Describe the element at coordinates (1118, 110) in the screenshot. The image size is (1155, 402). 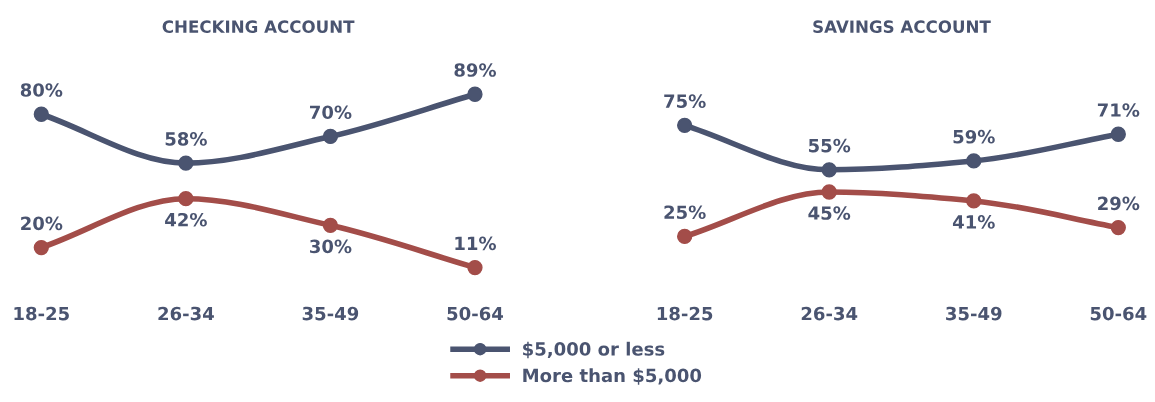
I see `data-label: 71%` at that location.